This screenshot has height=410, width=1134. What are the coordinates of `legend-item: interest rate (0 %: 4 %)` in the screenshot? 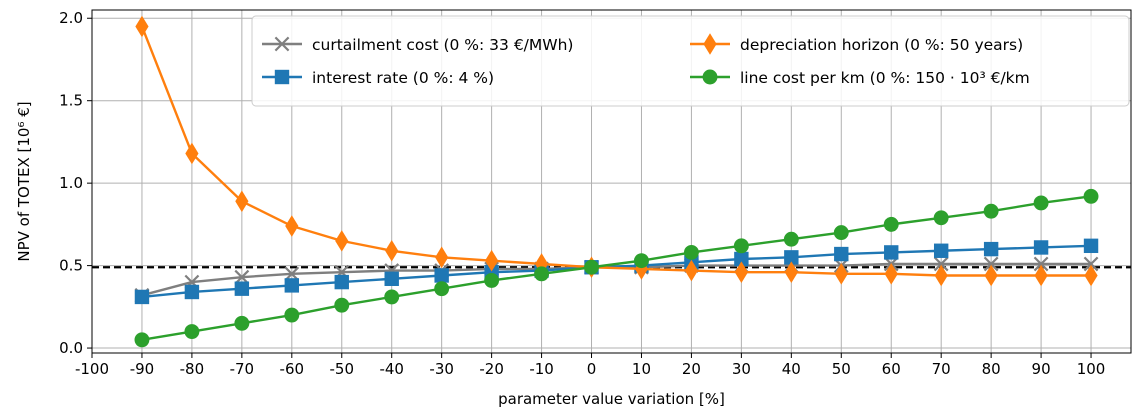 It's located at (378, 78).